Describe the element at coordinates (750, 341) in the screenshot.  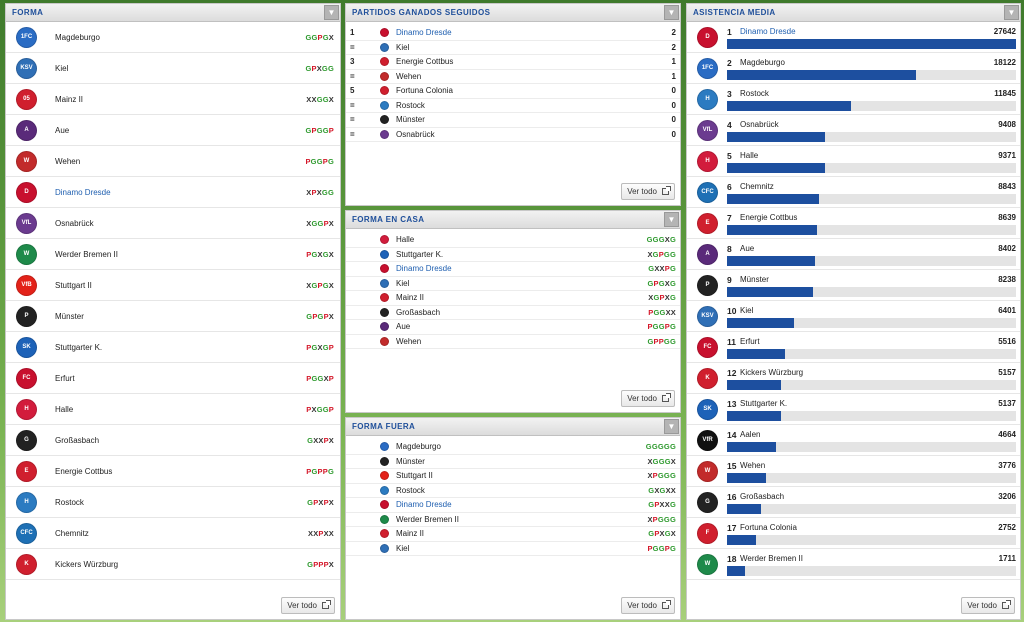
I see `team-name: Erfurt` at that location.